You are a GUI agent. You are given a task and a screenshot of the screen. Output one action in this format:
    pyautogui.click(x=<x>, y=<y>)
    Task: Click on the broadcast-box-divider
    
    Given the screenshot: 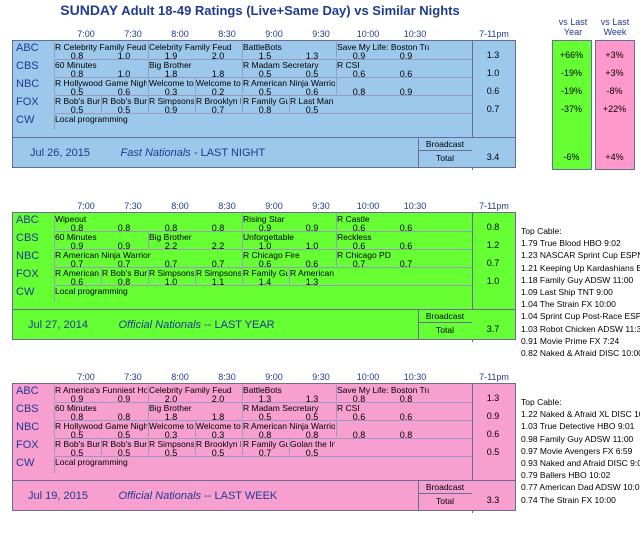 What is the action you would take?
    pyautogui.click(x=445, y=150)
    